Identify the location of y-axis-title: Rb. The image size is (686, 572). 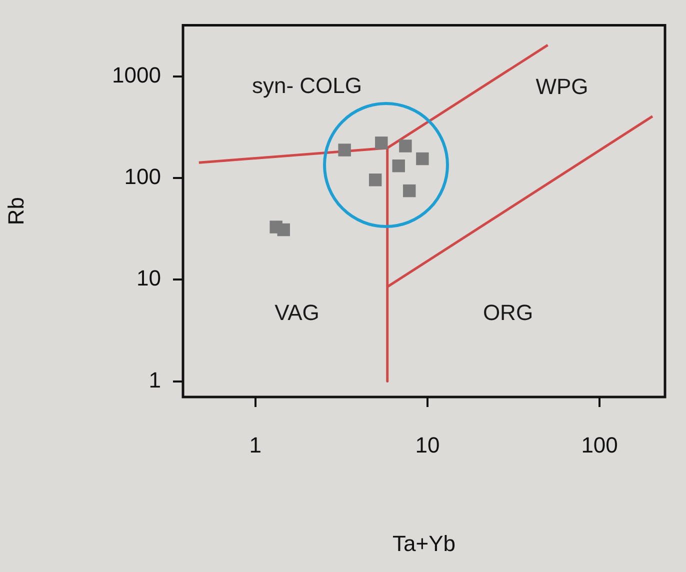
(15, 211).